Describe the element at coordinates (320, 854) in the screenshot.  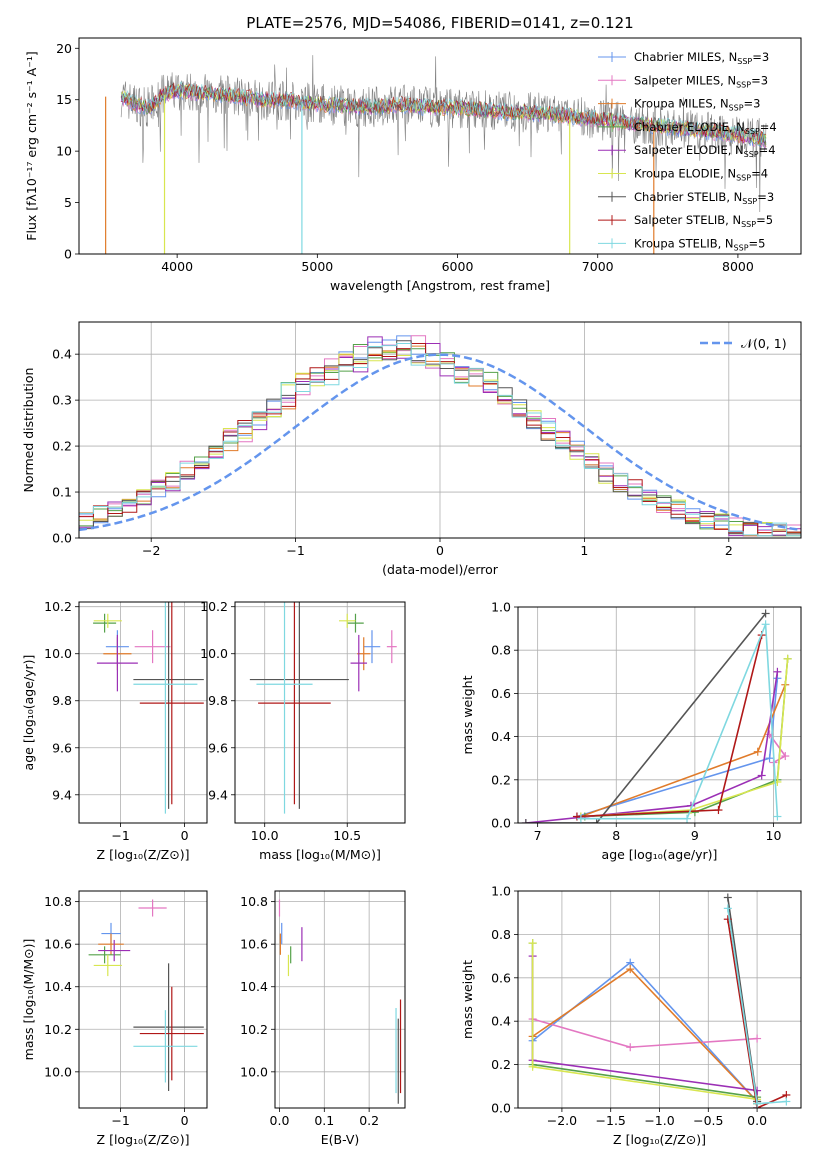
I see `x-axis-label: mass [log₁₀(M/M⊙)]` at that location.